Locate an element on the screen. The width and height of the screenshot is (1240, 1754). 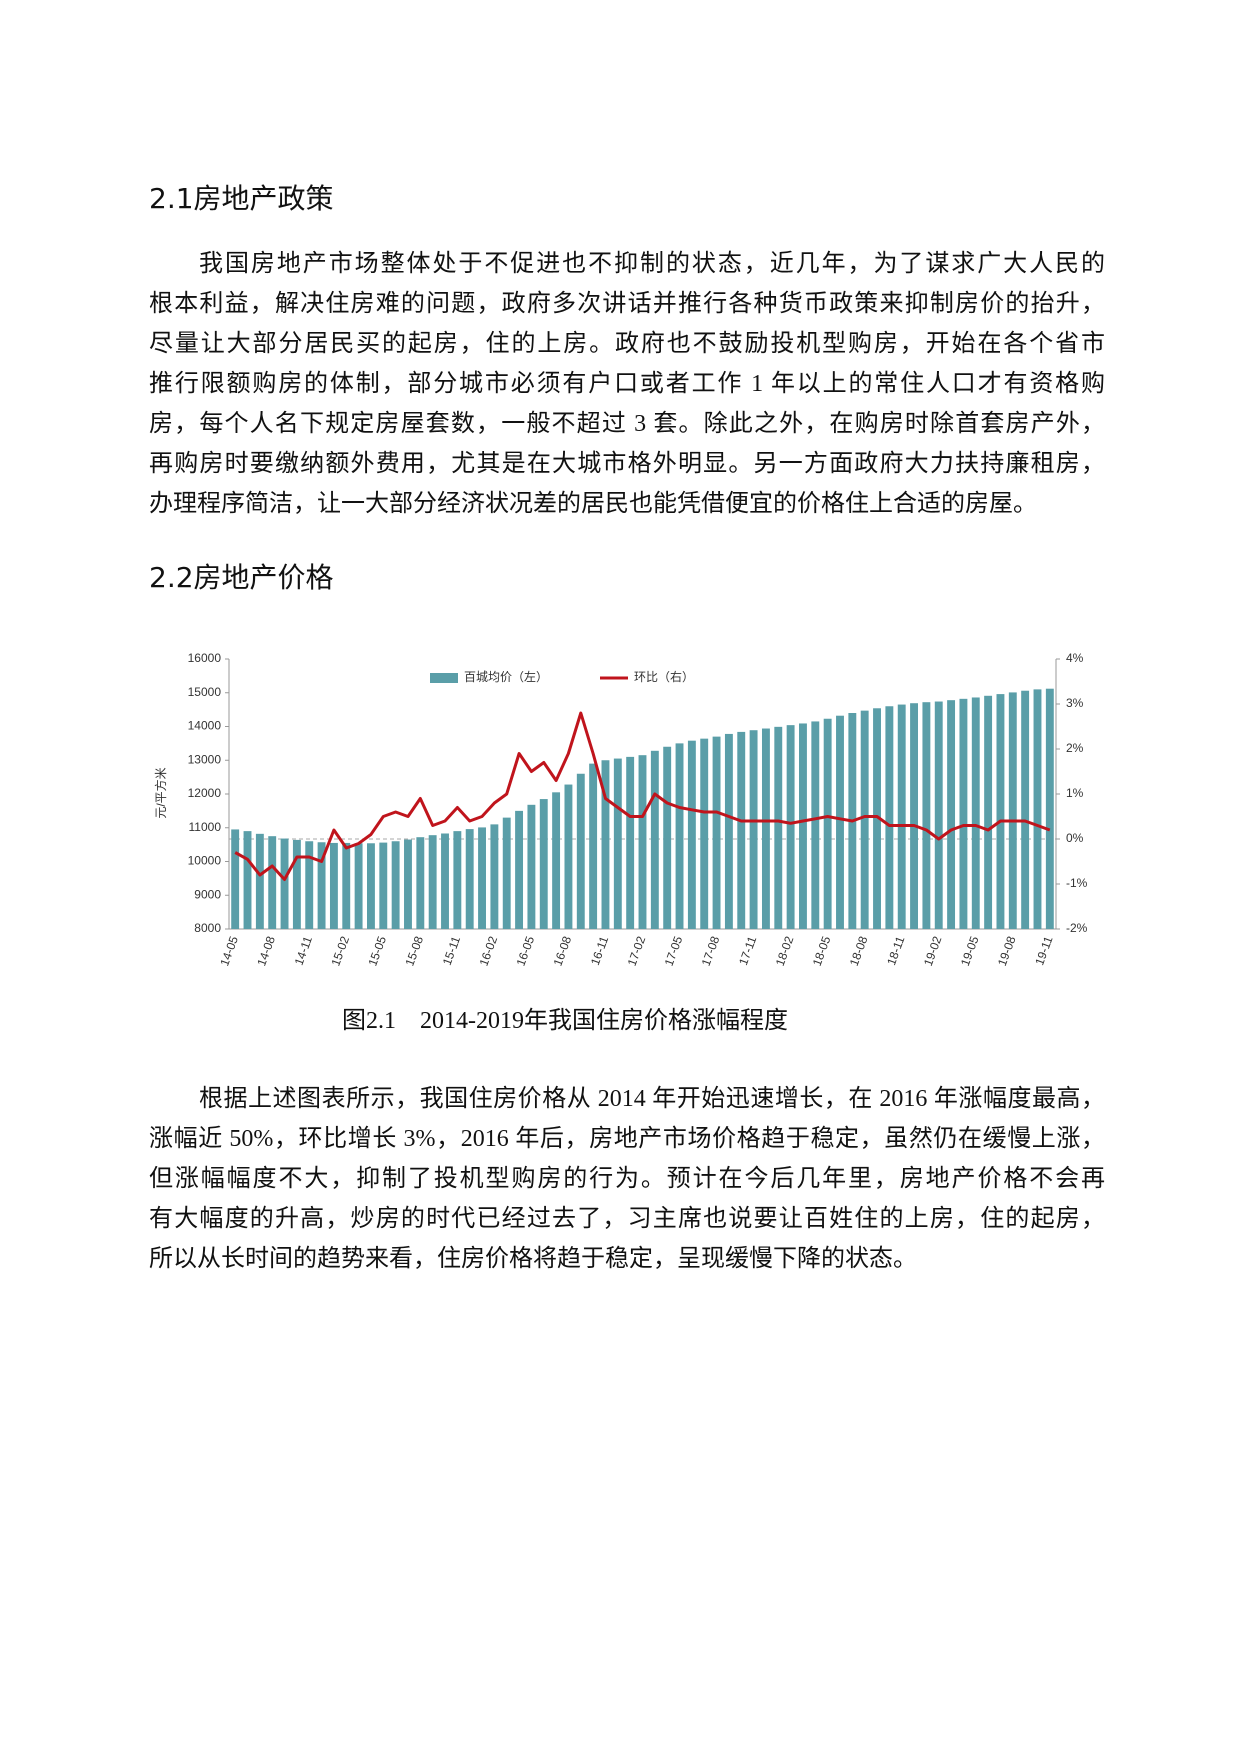
heading: 2.1房地产政策 is located at coordinates (241, 198).